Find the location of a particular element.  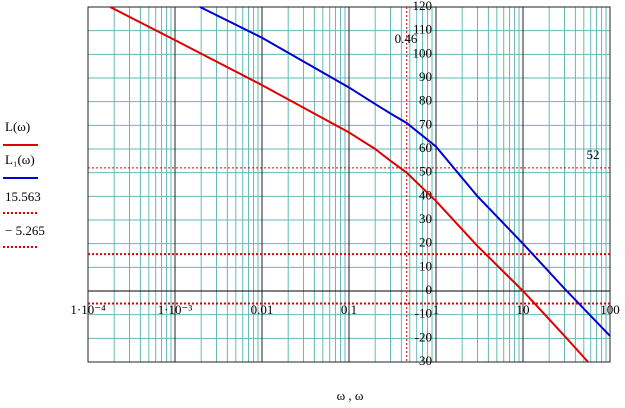

y-tick-label: 50 is located at coordinates (425, 171).